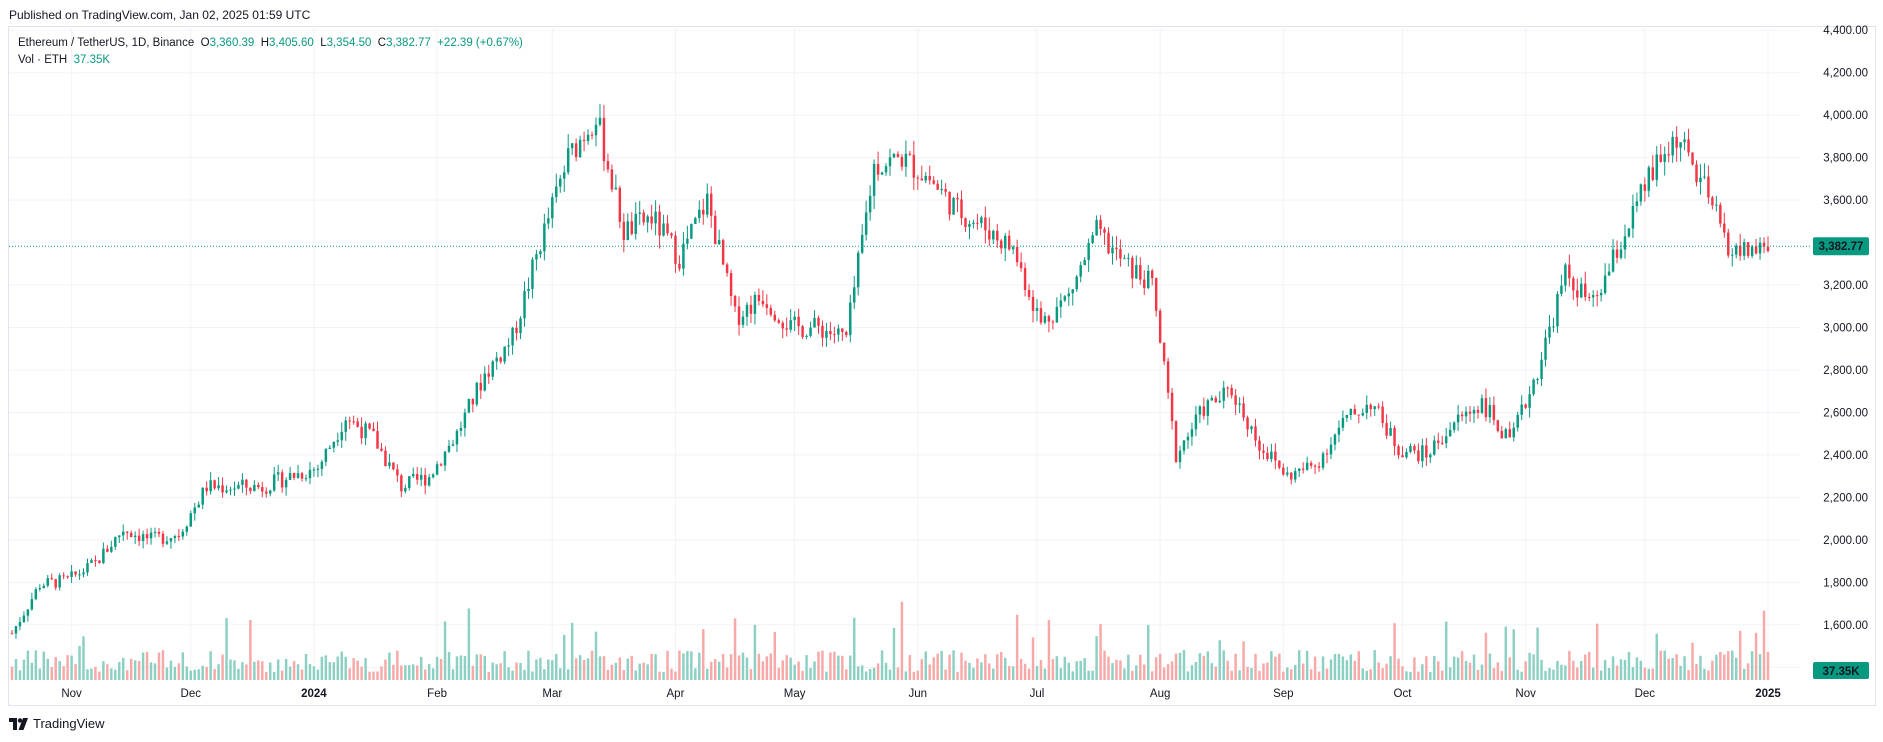 Image resolution: width=1883 pixels, height=742 pixels. I want to click on open-label: O, so click(205, 43).